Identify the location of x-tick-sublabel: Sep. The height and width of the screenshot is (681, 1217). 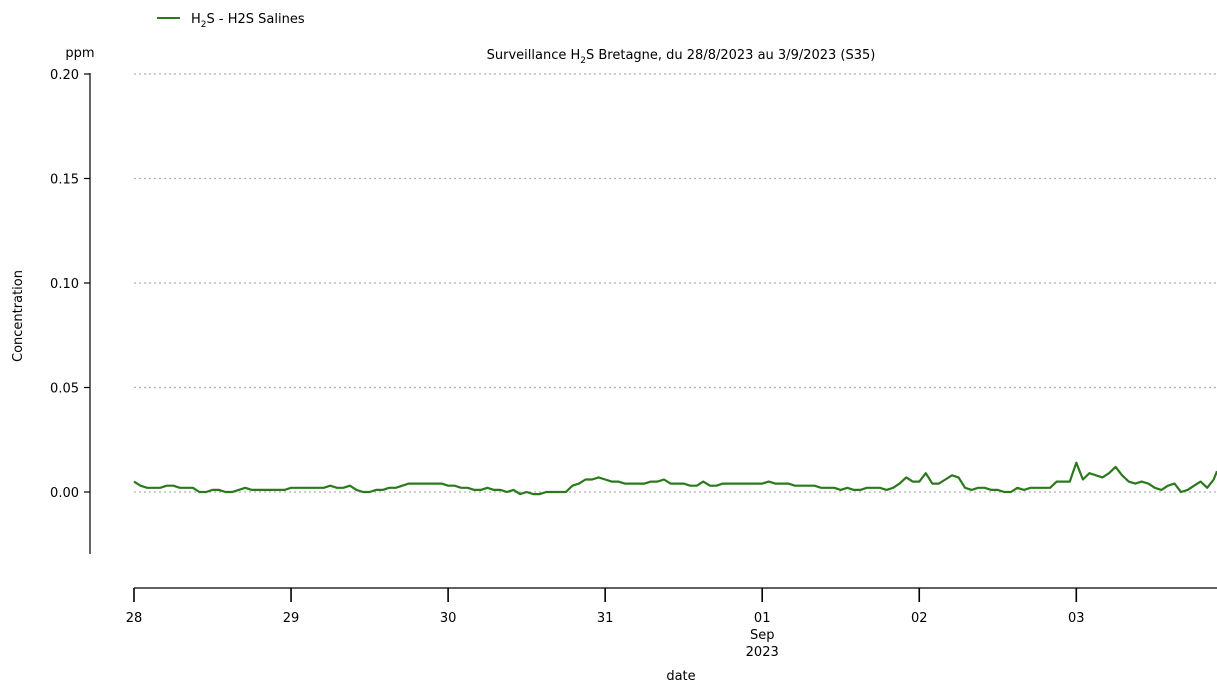
(762, 635).